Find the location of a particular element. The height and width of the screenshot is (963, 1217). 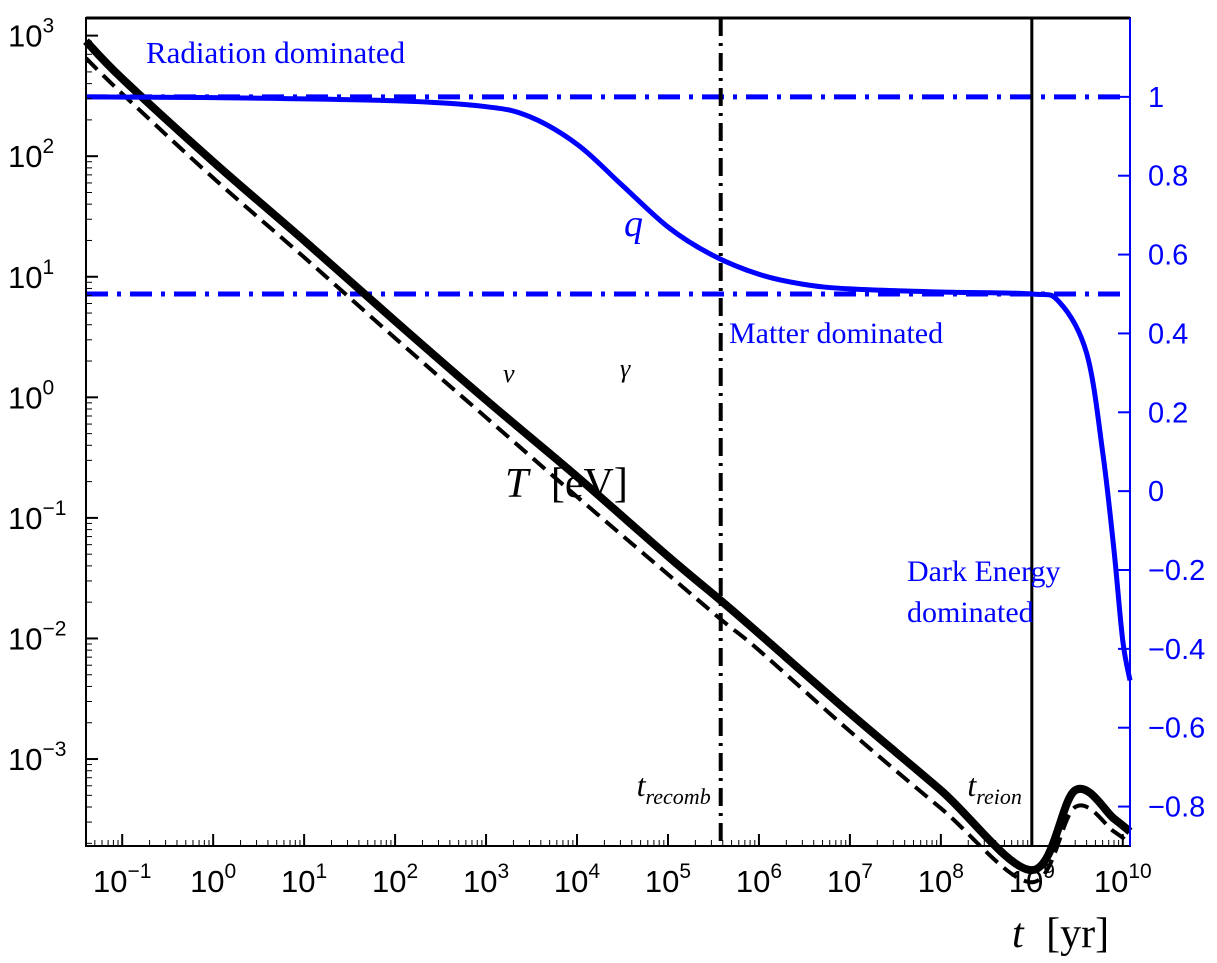

x-tick-exp: 8 is located at coordinates (958, 871).